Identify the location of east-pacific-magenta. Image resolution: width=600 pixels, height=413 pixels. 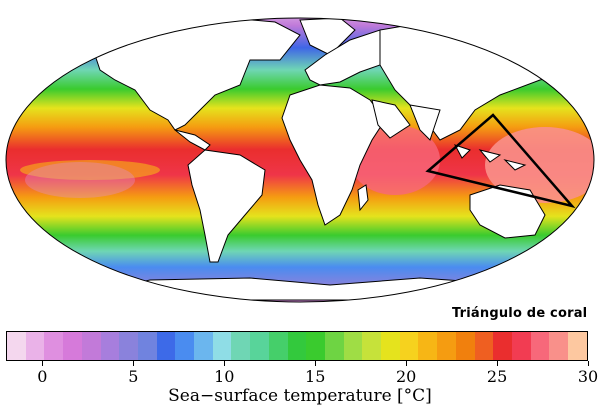
(80, 180).